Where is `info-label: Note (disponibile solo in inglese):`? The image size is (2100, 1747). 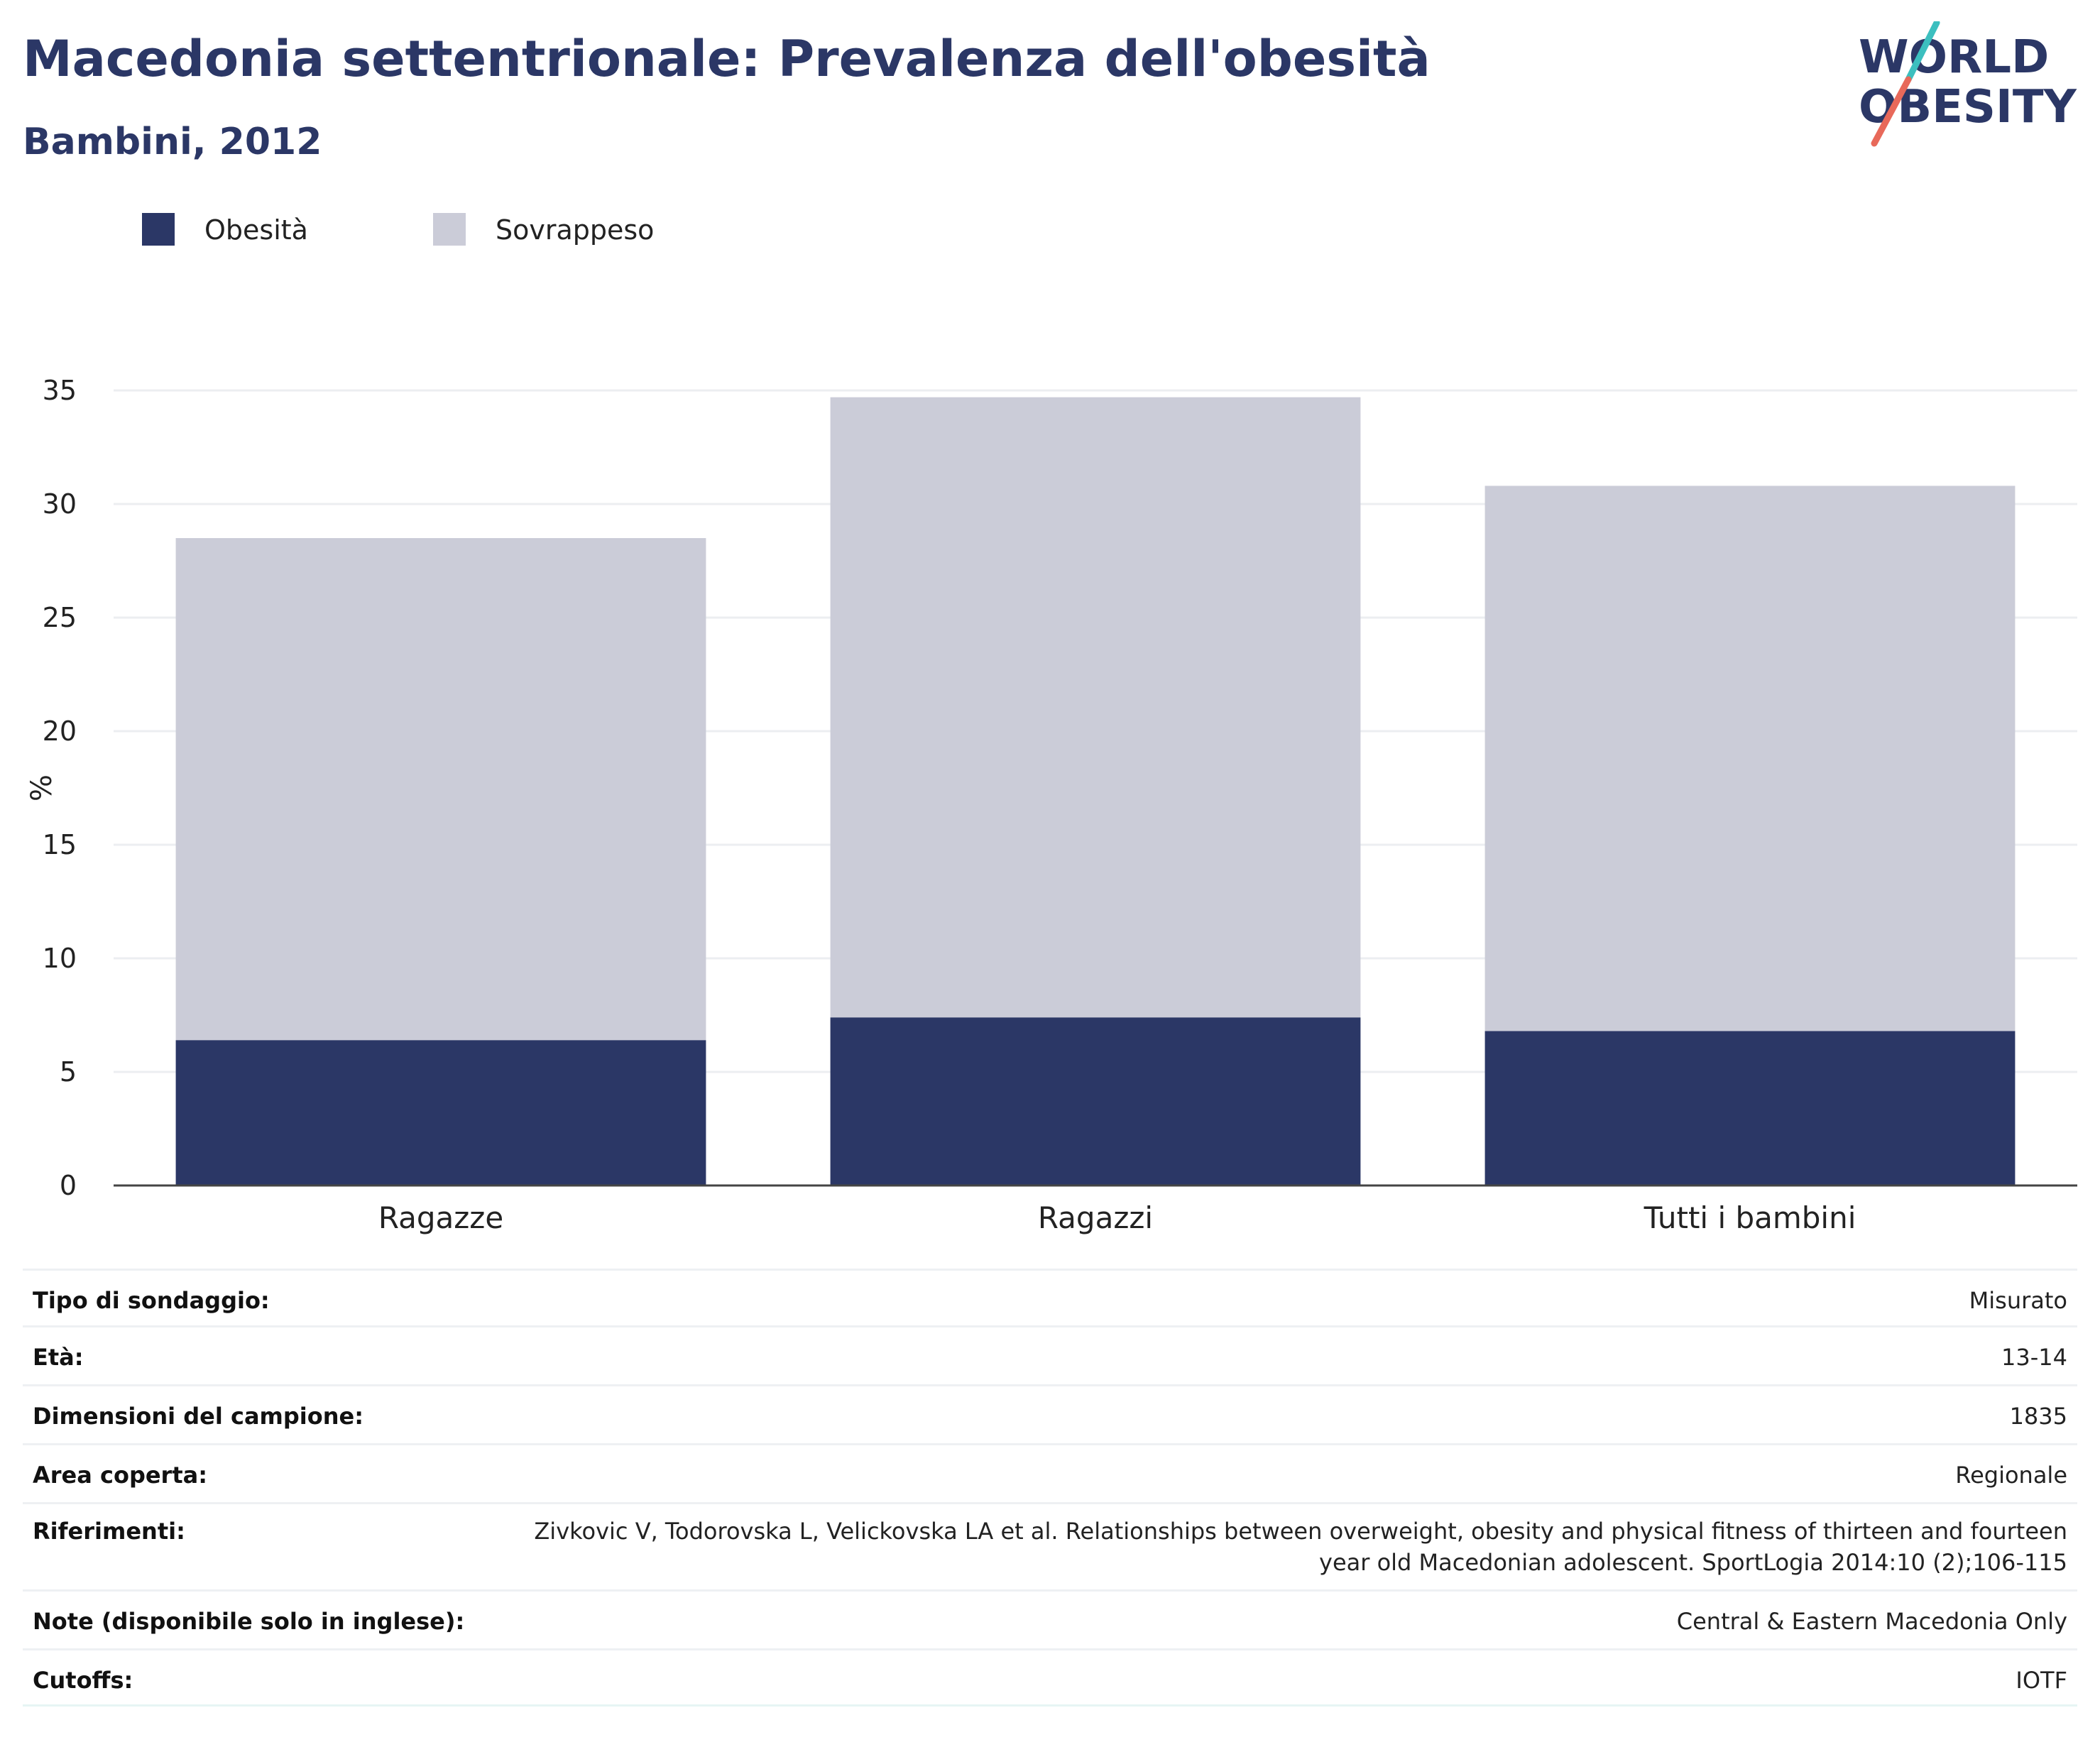 info-label: Note (disponibile solo in inglese): is located at coordinates (249, 1621).